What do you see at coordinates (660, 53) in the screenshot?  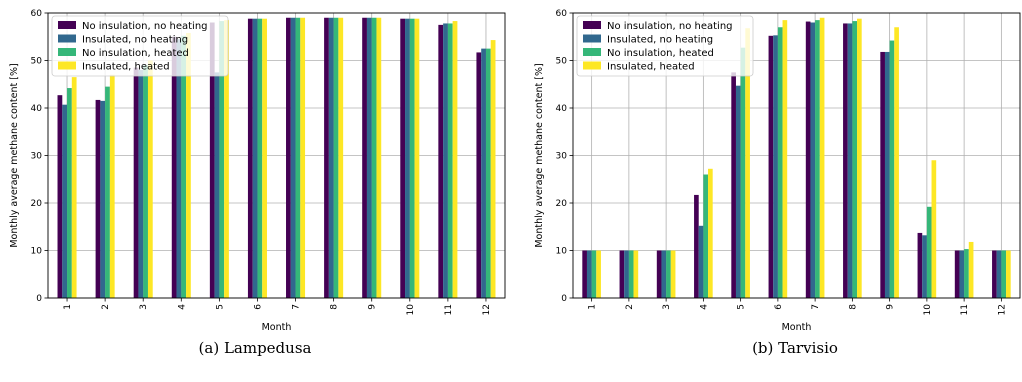 I see `legend-label: No insulation, heated` at bounding box center [660, 53].